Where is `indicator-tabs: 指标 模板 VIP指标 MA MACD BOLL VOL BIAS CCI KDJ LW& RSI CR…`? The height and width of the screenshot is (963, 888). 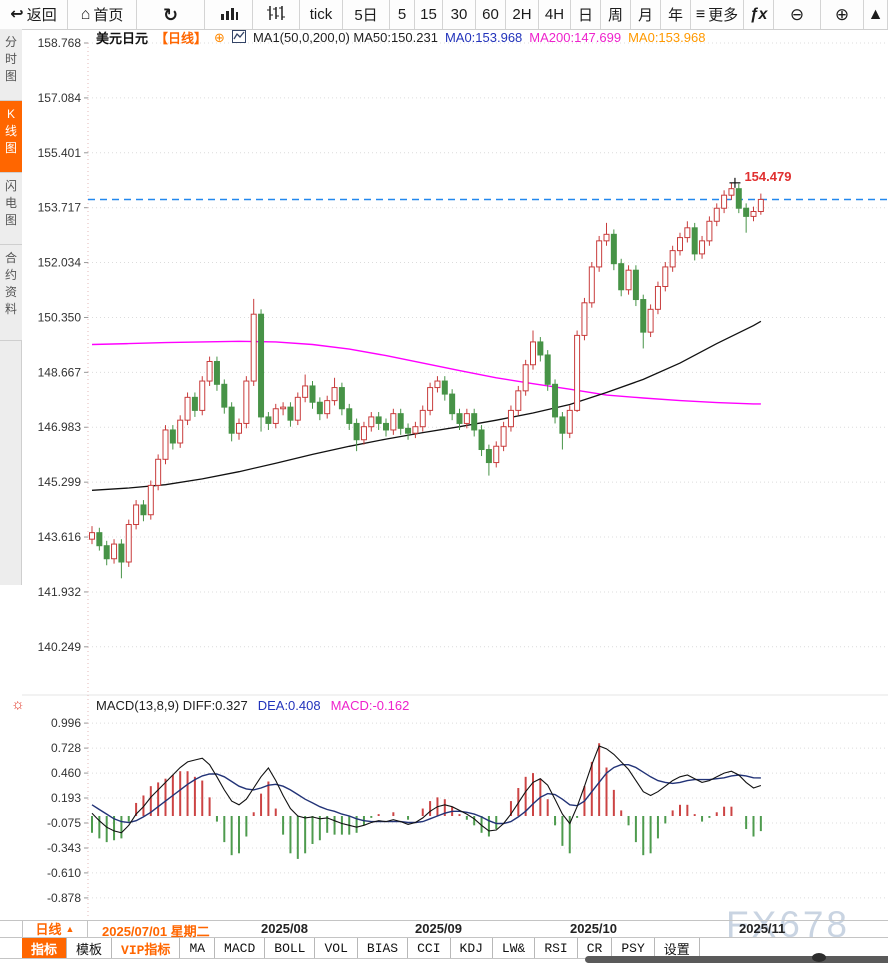
indicator-tabs: 指标 模板 VIP指标 MA MACD BOLL VOL BIAS CCI KDJ LW& RSI CR… is located at coordinates (361, 948).